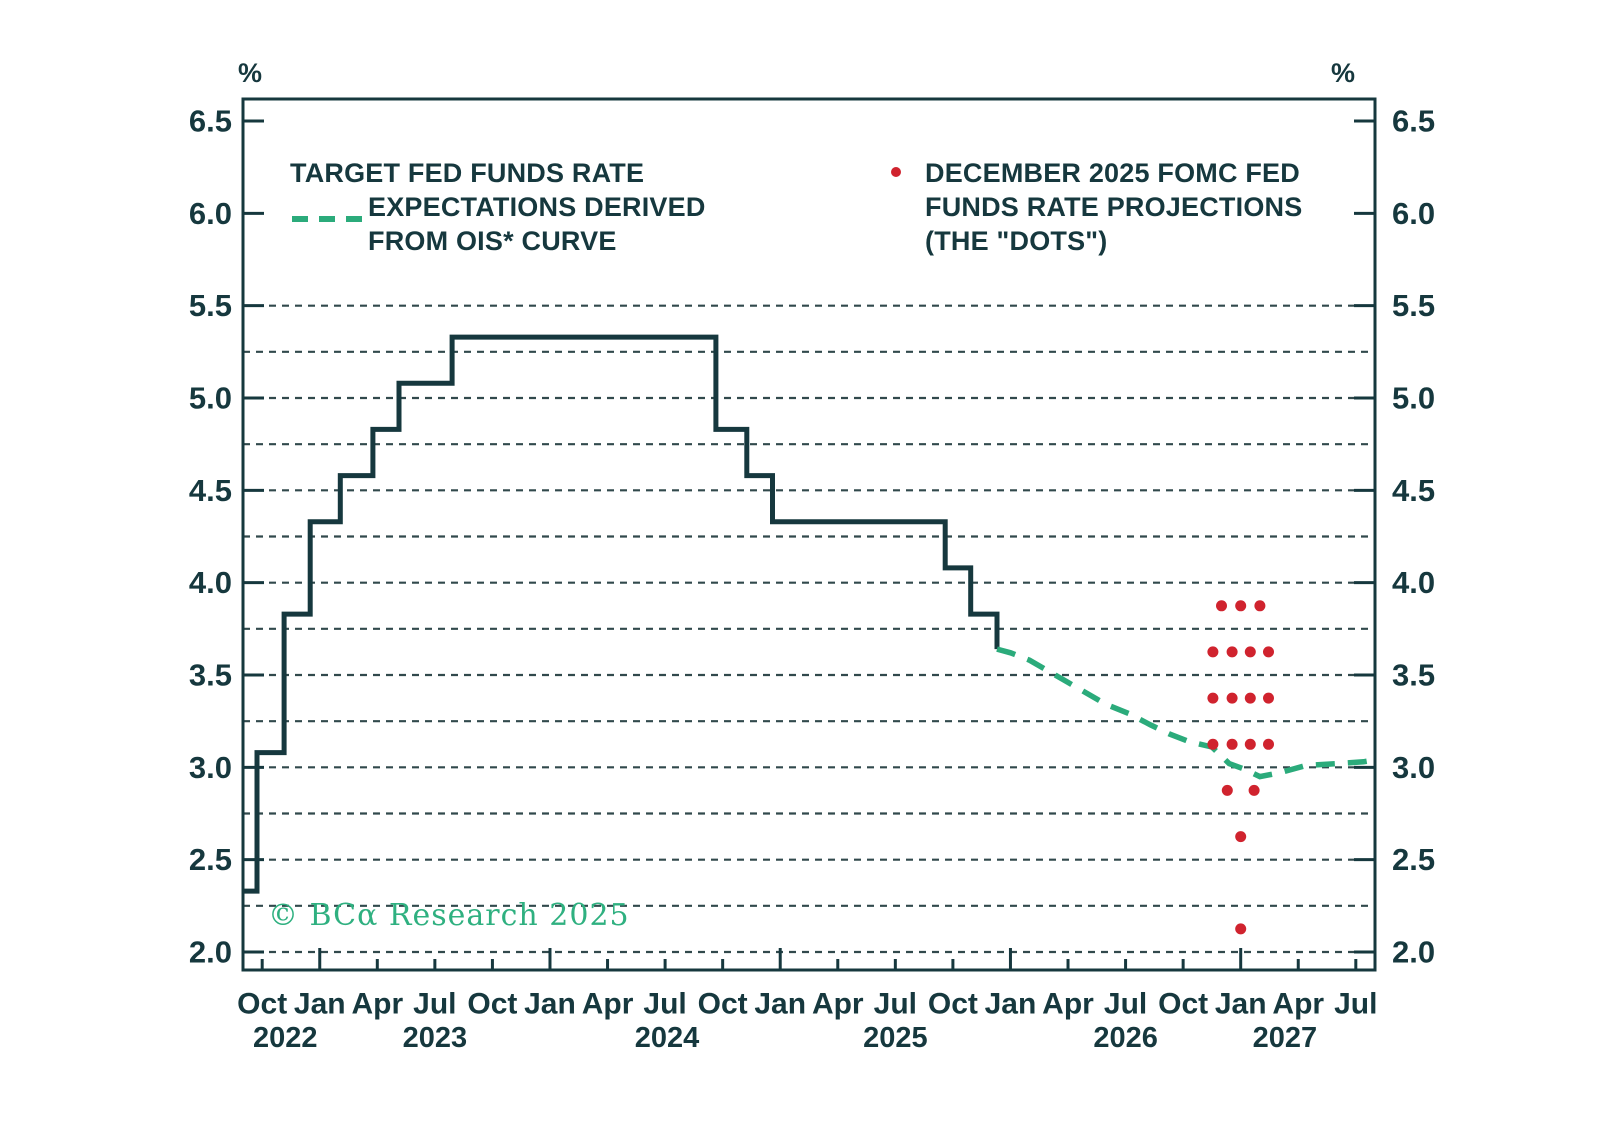 The width and height of the screenshot is (1598, 1144). What do you see at coordinates (1186, 713) in the screenshot?
I see `ois-expectations-dashed-line` at bounding box center [1186, 713].